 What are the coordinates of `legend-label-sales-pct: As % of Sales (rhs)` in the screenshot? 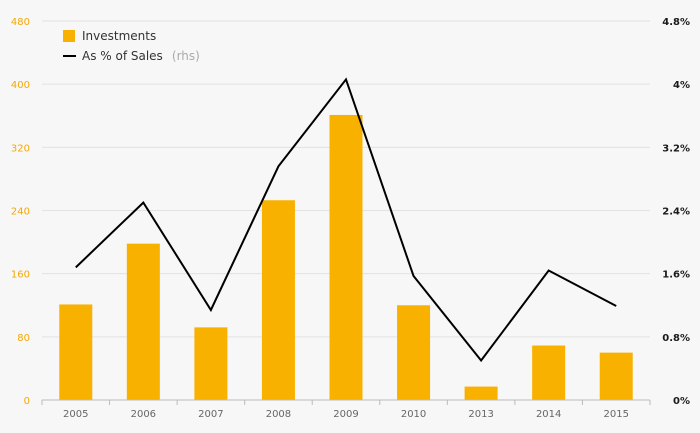 It's located at (141, 54).